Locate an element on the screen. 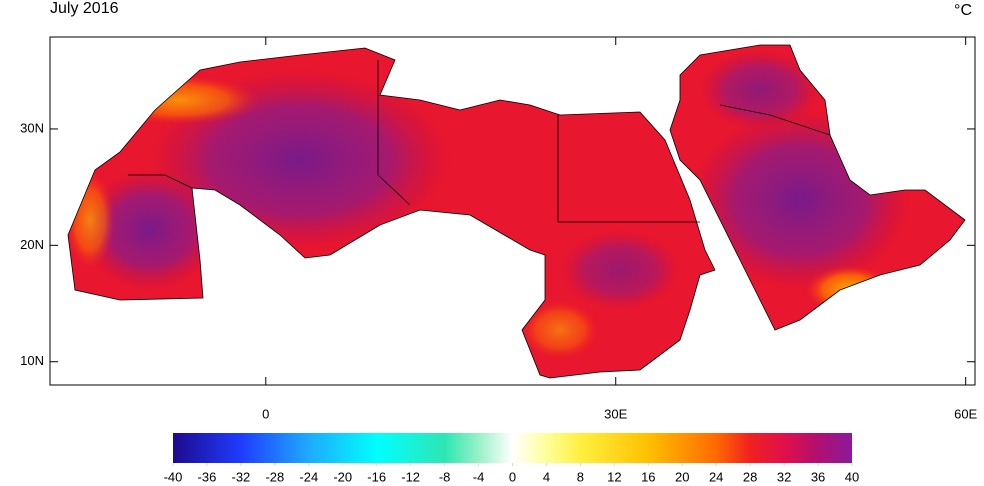 This screenshot has height=486, width=984. colorbar-label: 0 is located at coordinates (512, 476).